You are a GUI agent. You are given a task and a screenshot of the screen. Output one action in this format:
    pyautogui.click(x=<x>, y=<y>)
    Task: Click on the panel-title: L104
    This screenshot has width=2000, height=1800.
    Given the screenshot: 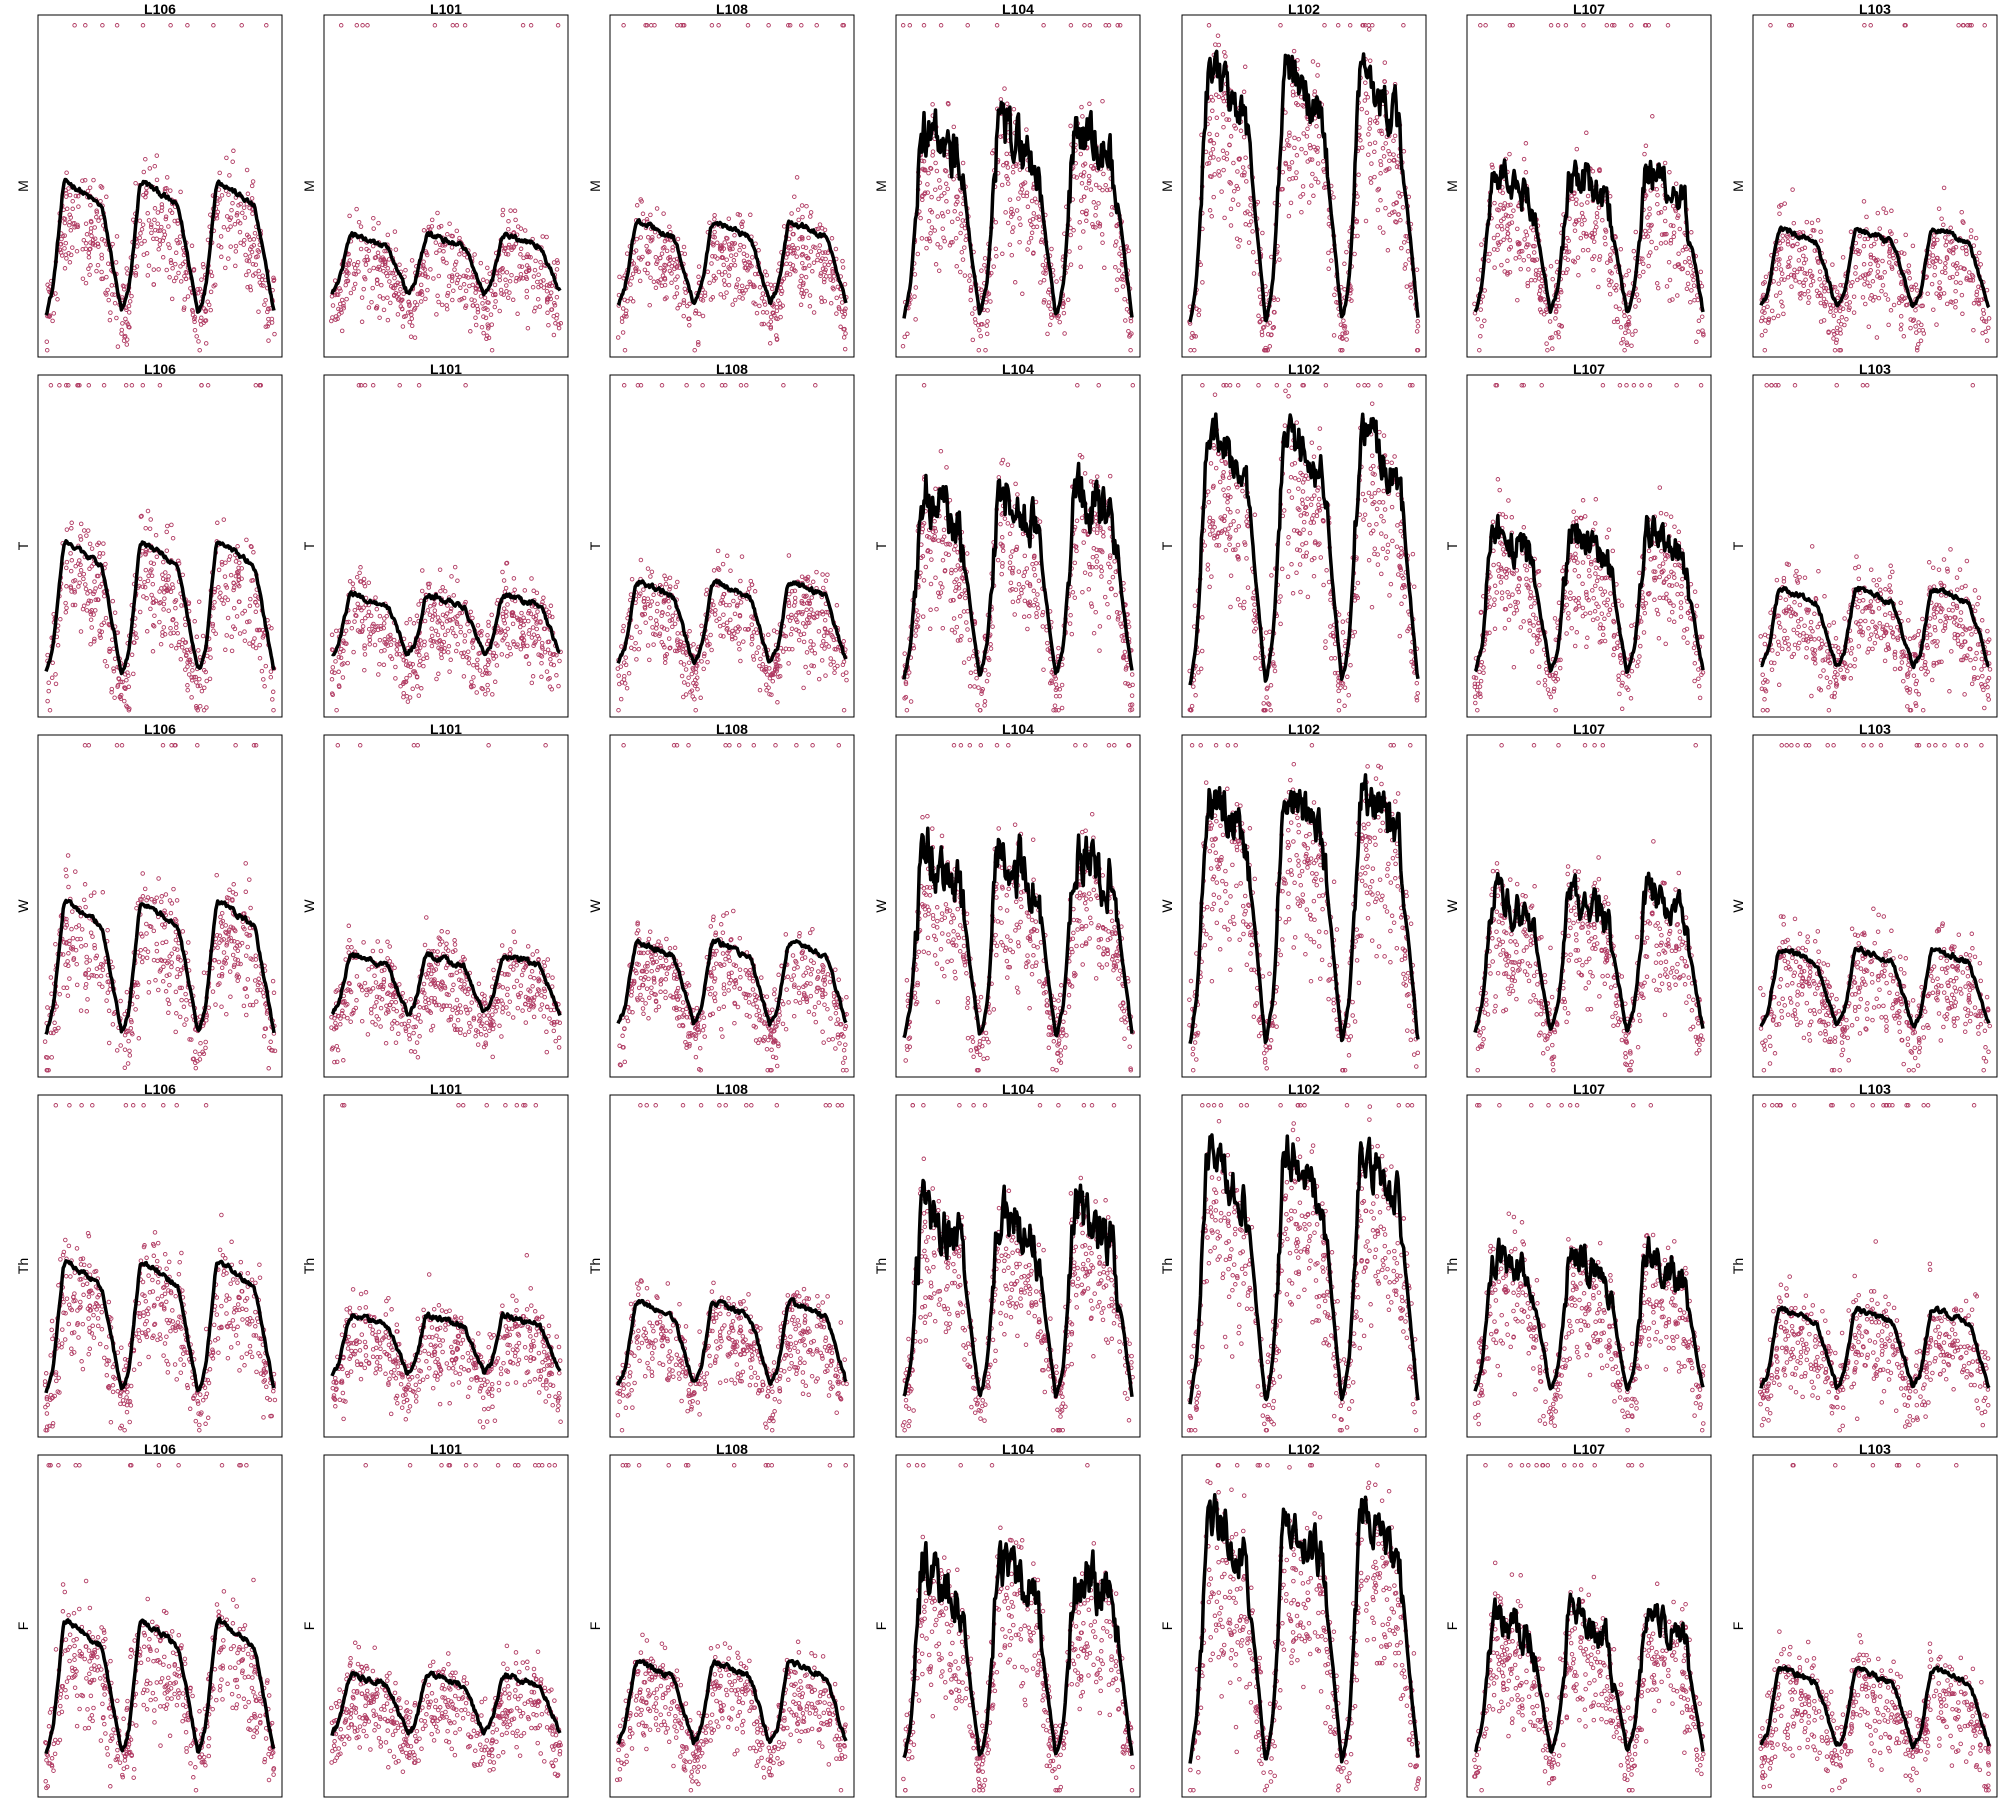 What is the action you would take?
    pyautogui.click(x=1018, y=9)
    